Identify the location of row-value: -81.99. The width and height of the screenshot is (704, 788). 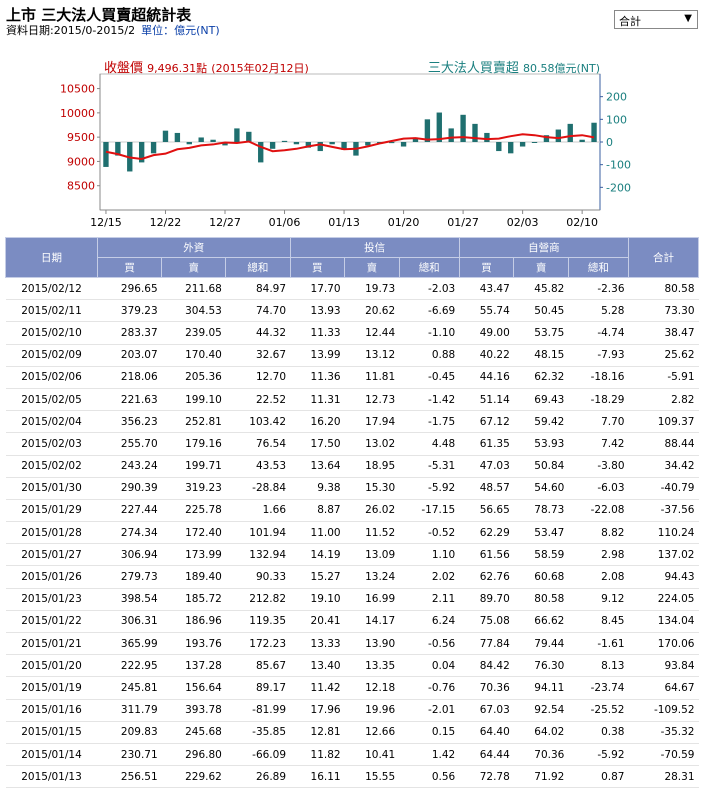
(258, 710).